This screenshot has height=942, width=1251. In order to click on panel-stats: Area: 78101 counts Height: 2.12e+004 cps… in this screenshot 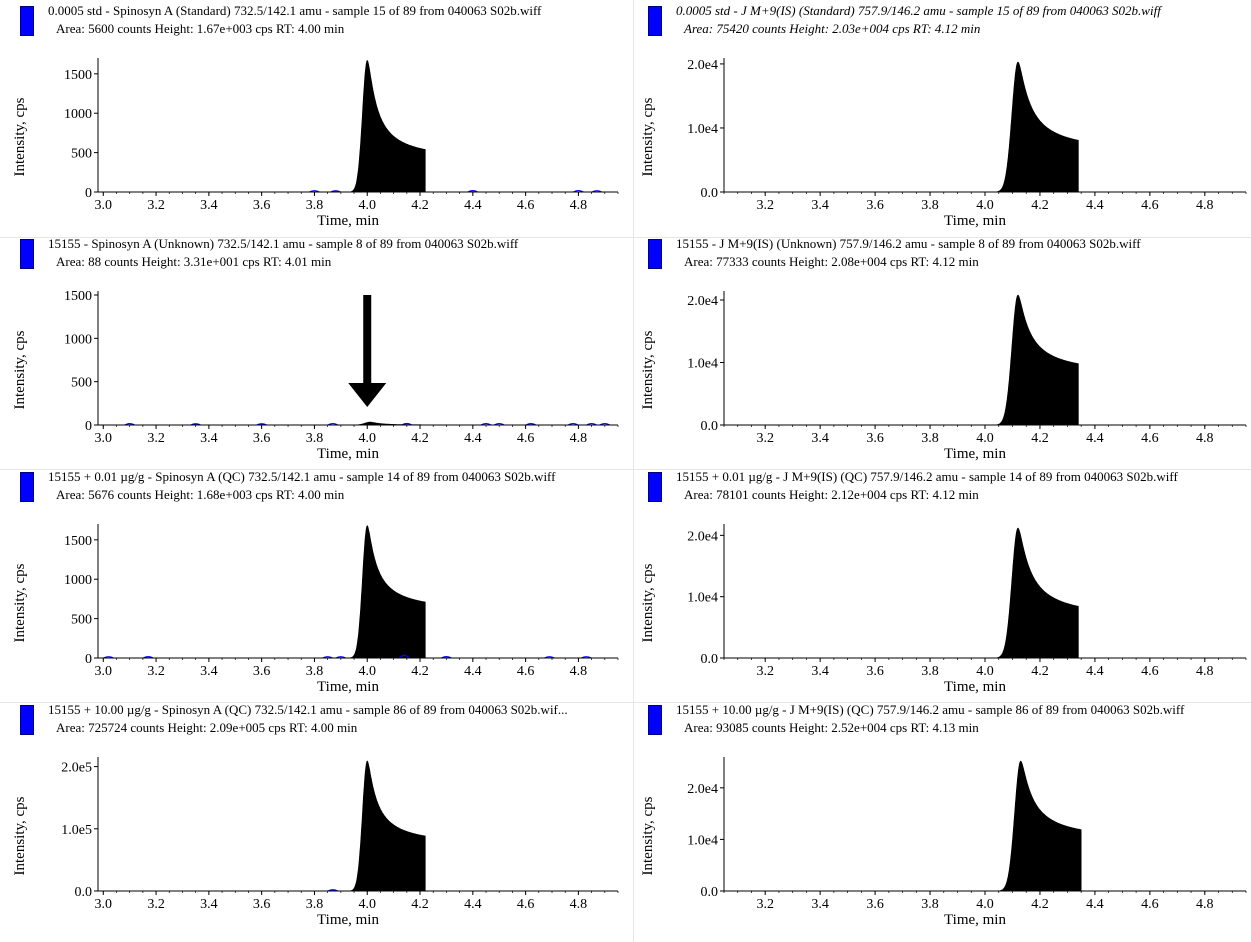, I will do `click(831, 494)`.